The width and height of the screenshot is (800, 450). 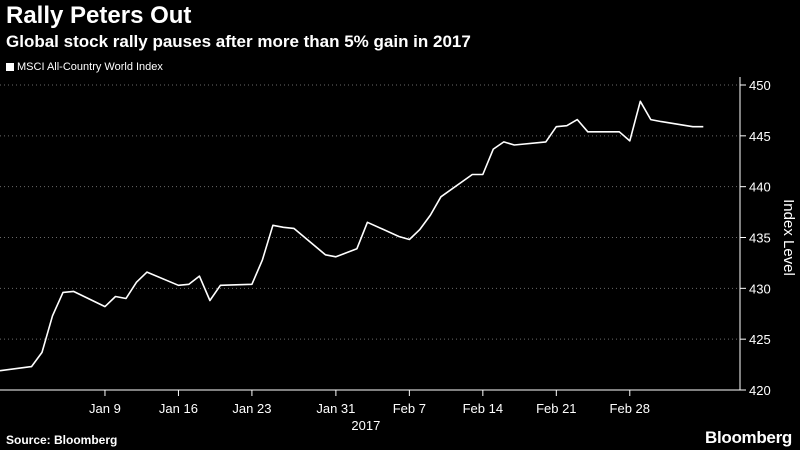 What do you see at coordinates (178, 408) in the screenshot?
I see `x-tick-label: Jan 16` at bounding box center [178, 408].